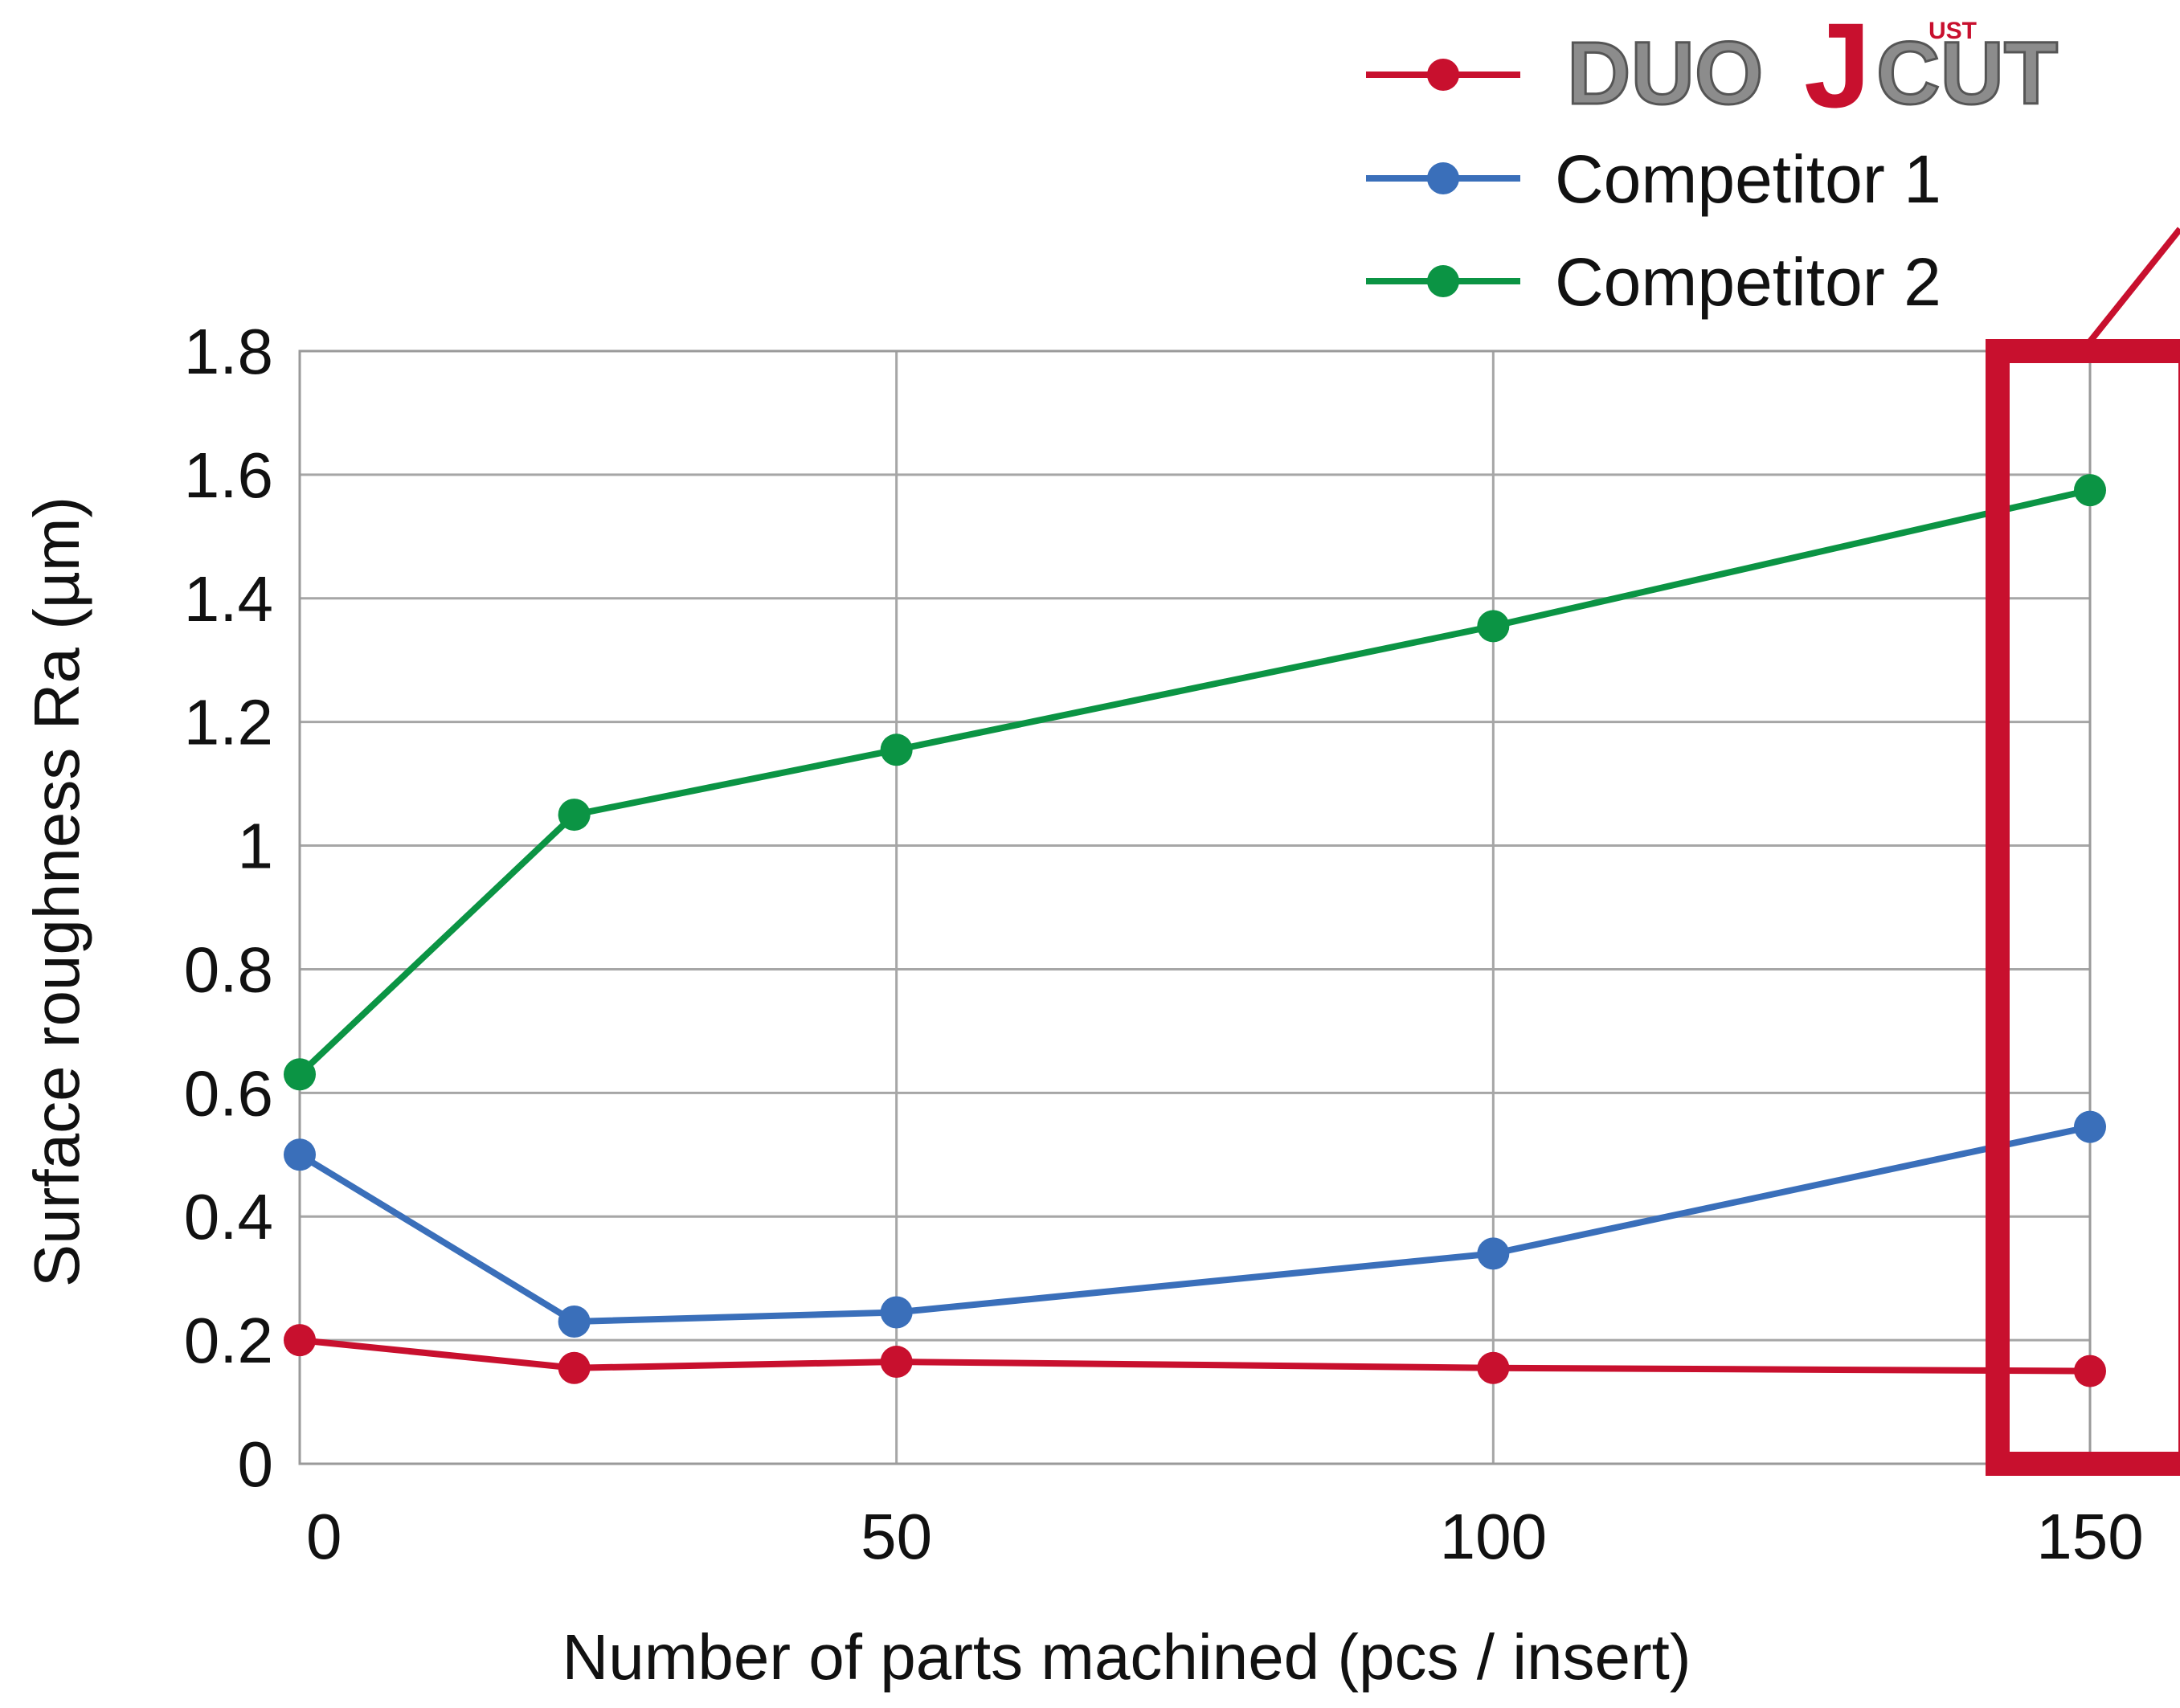 The height and width of the screenshot is (1708, 2180). What do you see at coordinates (256, 846) in the screenshot?
I see `y-tick-label: 1` at bounding box center [256, 846].